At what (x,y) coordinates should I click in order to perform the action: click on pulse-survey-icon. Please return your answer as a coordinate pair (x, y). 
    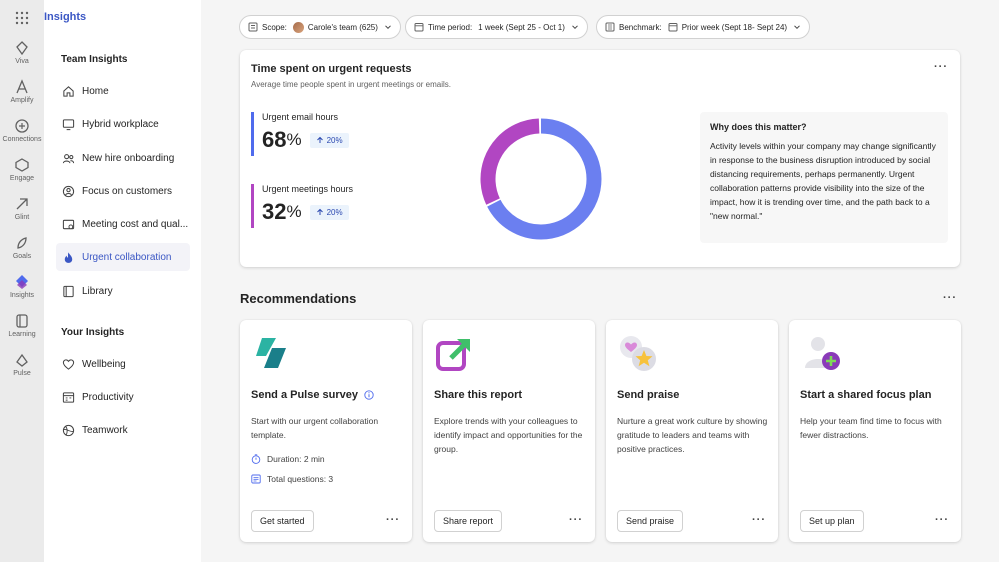
    Looking at the image, I should click on (271, 353).